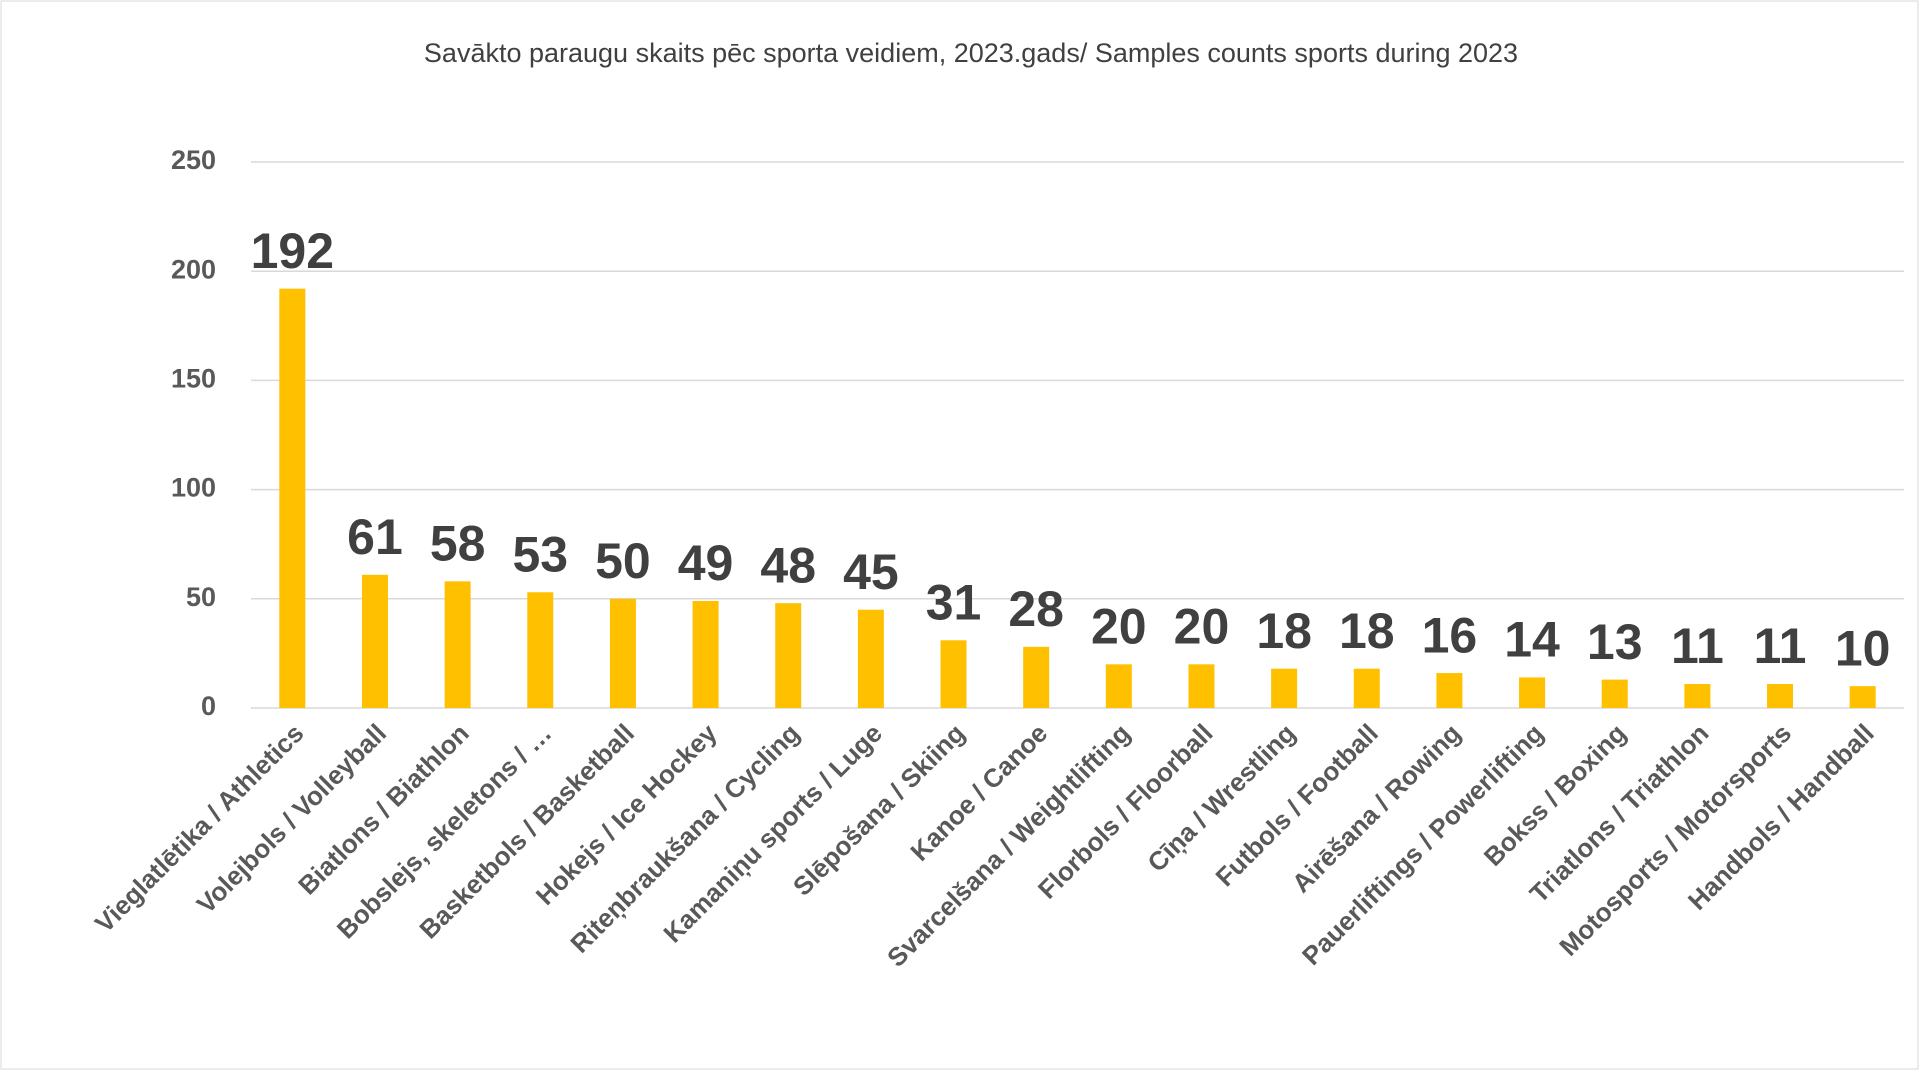 This screenshot has height=1071, width=1920. I want to click on value-label: 49, so click(706, 563).